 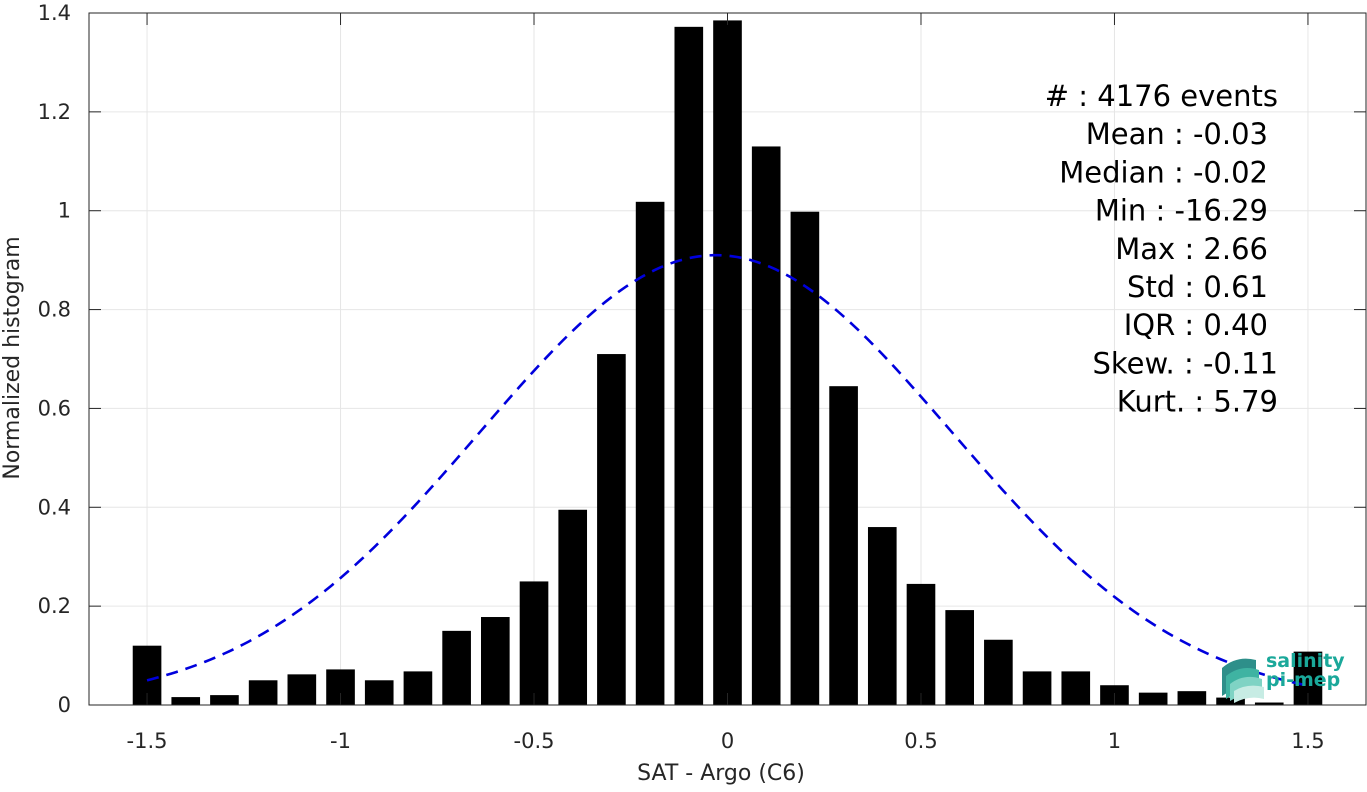 I want to click on x-tick-label: -1.5, so click(x=147, y=741).